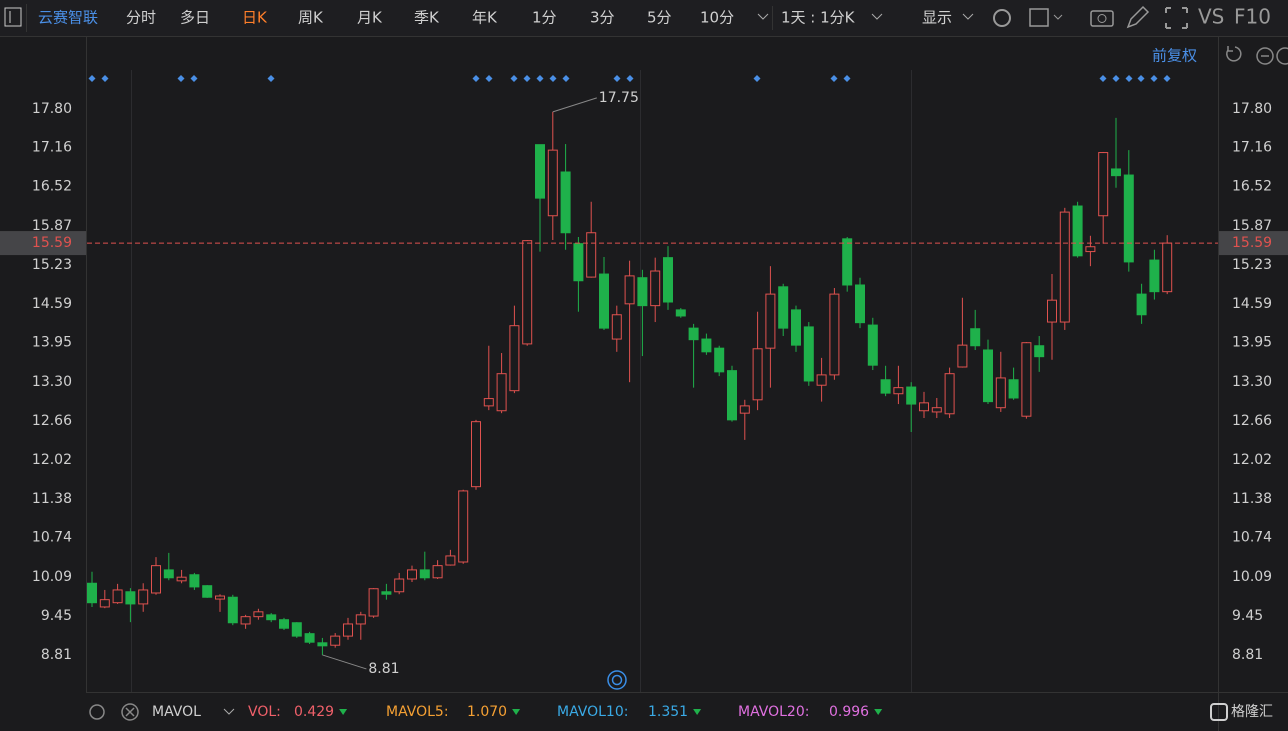  What do you see at coordinates (659, 18) in the screenshot?
I see `period-tab: 5分` at bounding box center [659, 18].